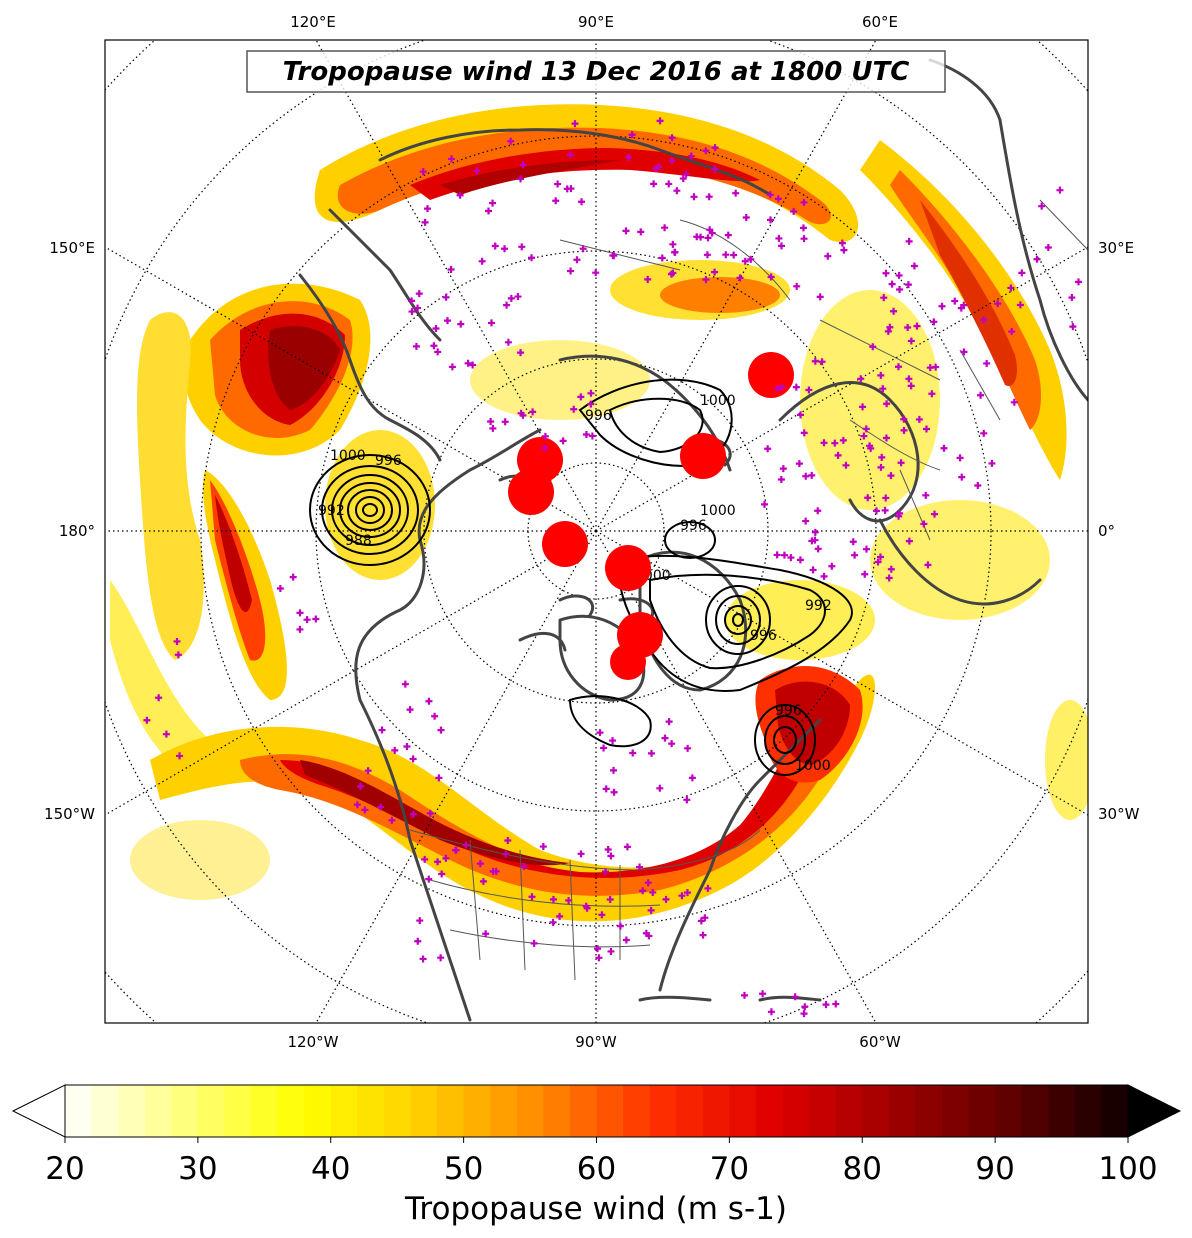  I want to click on colorbar-tick-label: 100, so click(1127, 1169).